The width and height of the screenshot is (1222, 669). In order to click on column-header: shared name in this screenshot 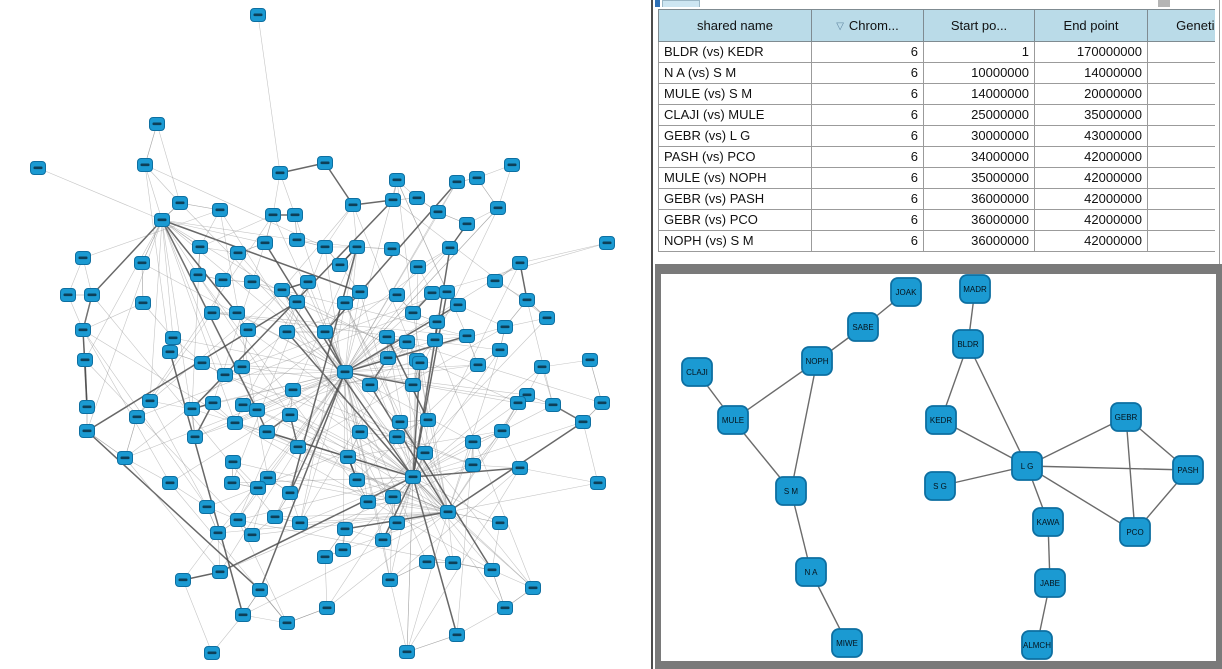, I will do `click(735, 25)`.